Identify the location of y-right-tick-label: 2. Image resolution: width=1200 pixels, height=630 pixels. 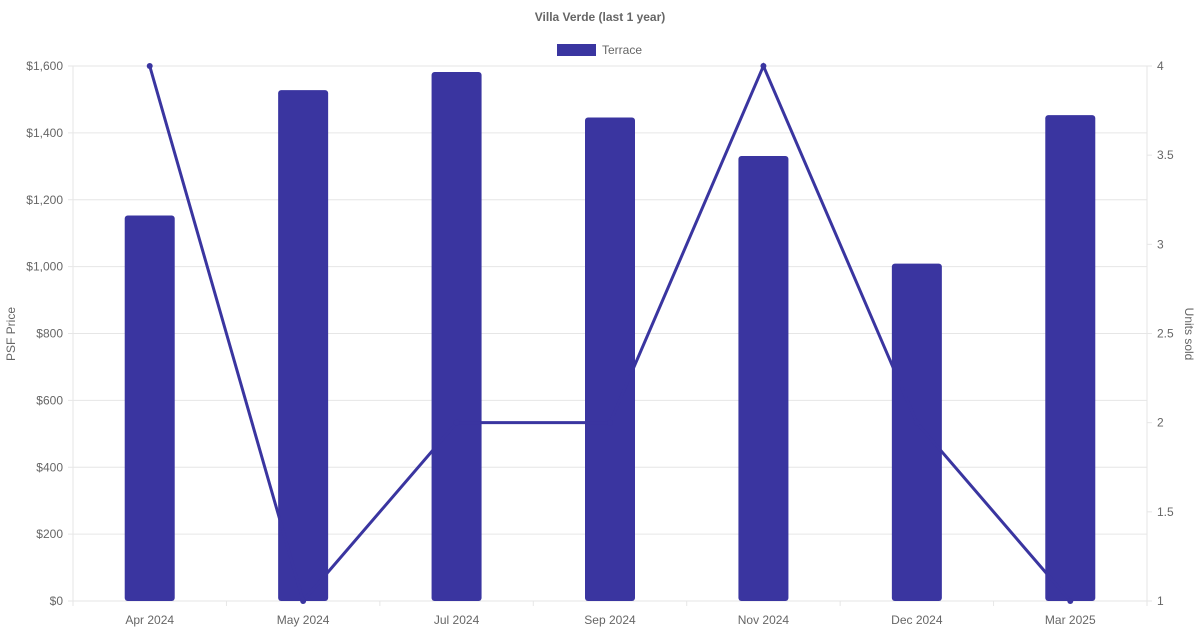
(1160, 423).